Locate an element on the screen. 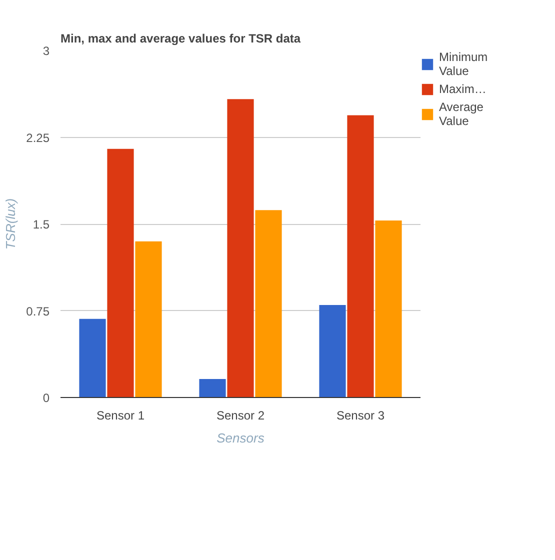 Image resolution: width=555 pixels, height=560 pixels. legend-label: Minimum Value is located at coordinates (464, 64).